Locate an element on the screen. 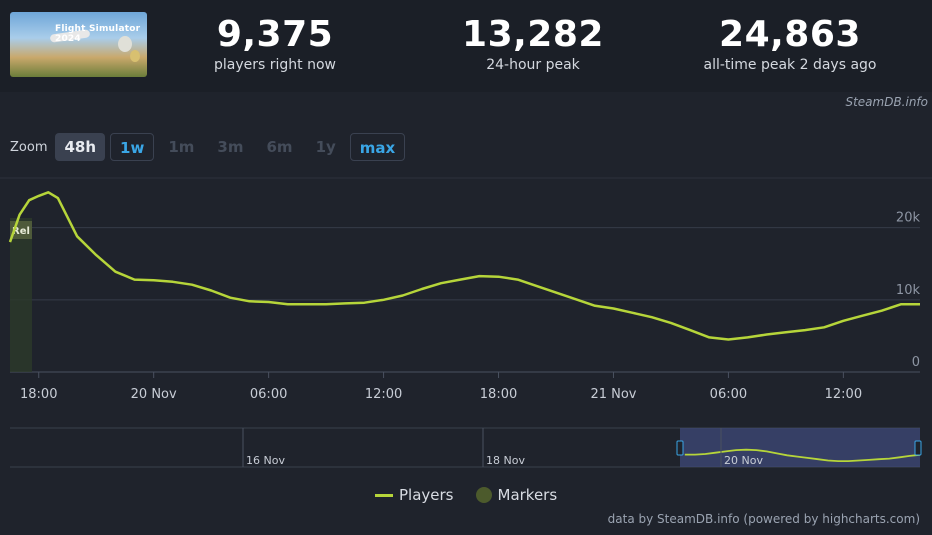 This screenshot has height=535, width=932. navigator-selected-range is located at coordinates (800, 447).